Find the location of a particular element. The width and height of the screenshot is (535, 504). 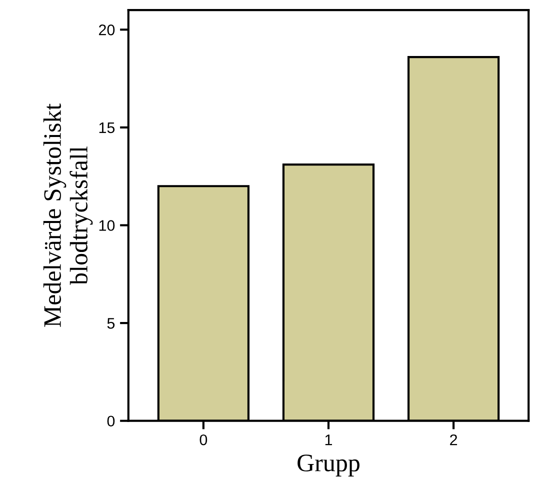

y-tick-label: 20 is located at coordinates (106, 30).